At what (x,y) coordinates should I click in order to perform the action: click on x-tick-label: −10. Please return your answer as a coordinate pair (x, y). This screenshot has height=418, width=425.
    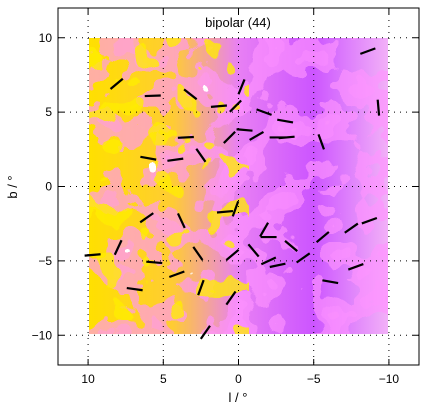
    Looking at the image, I should click on (389, 379).